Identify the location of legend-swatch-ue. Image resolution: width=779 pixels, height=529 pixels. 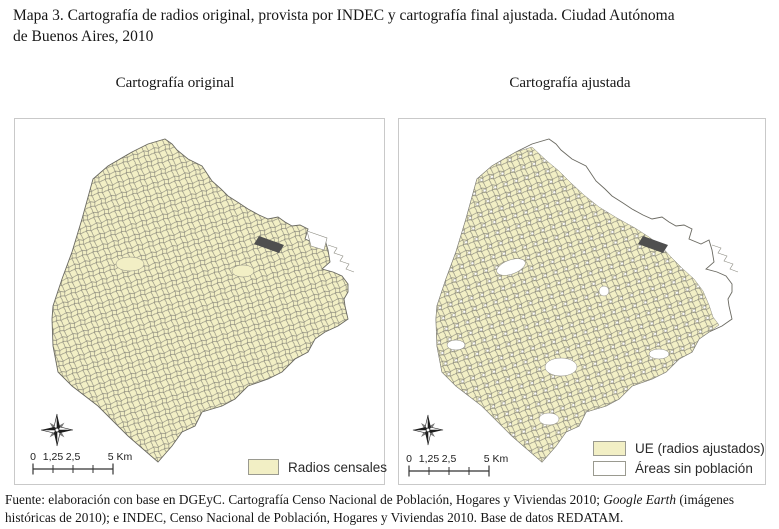
(609, 448).